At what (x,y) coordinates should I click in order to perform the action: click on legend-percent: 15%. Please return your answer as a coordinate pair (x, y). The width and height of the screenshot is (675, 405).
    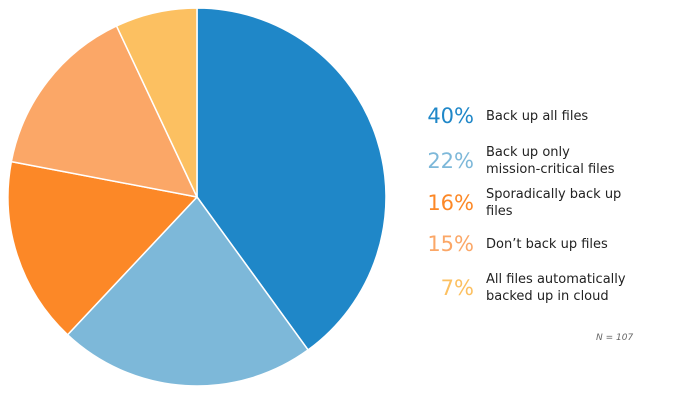
    Looking at the image, I should click on (450, 244).